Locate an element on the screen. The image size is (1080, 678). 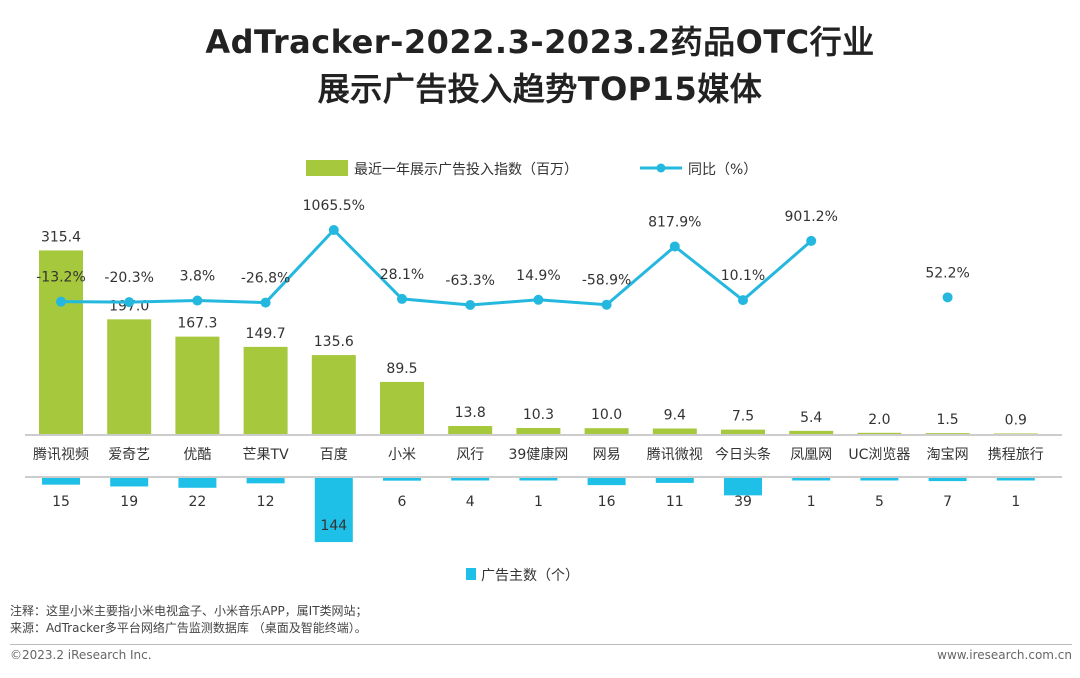
category-label: 风行 is located at coordinates (470, 455).